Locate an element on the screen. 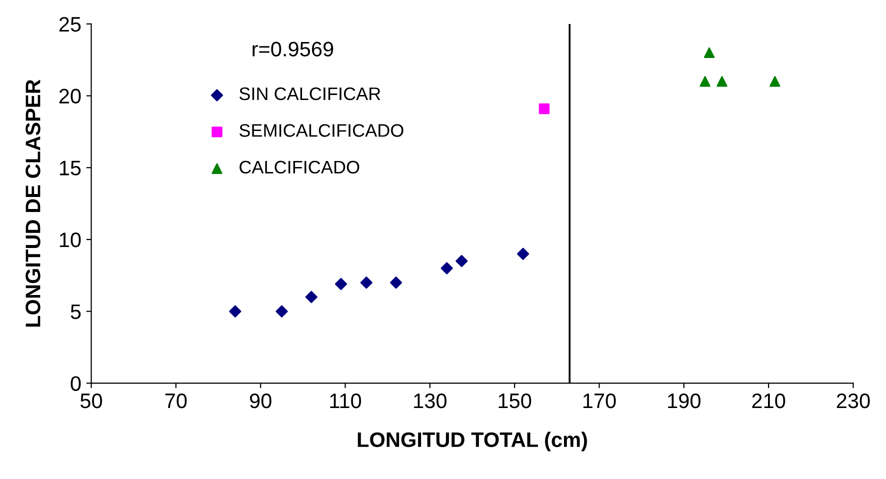  x-tick-label: 230 is located at coordinates (853, 400).